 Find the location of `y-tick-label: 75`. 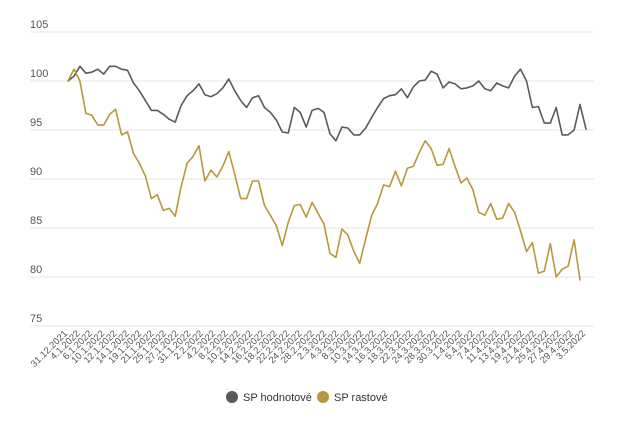

y-tick-label: 75 is located at coordinates (36, 319).